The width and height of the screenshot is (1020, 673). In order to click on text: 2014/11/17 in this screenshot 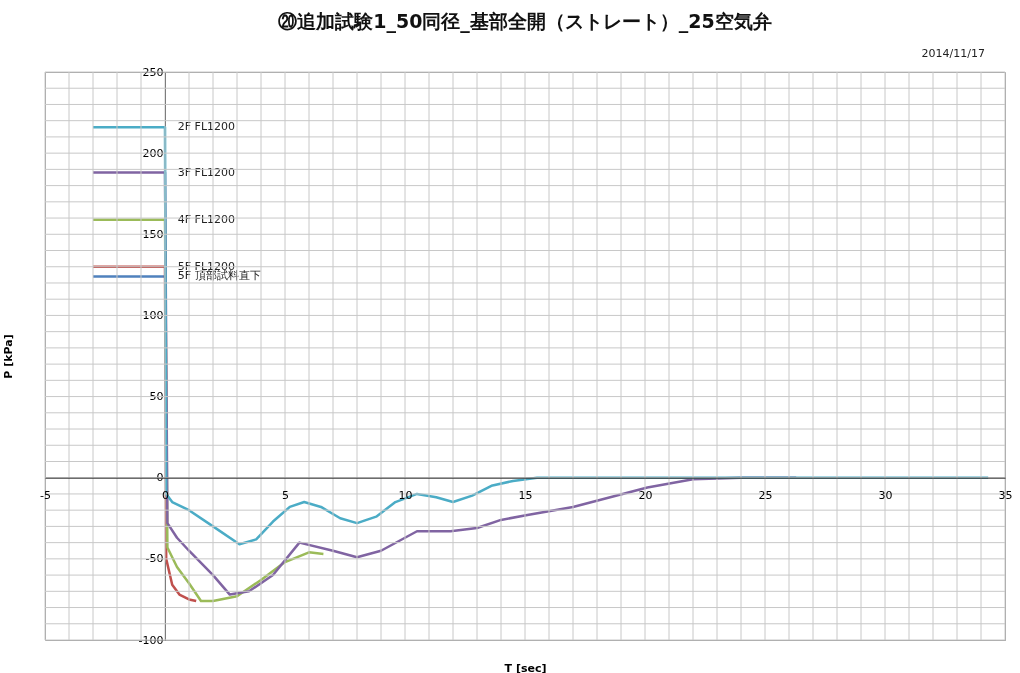, I will do `click(953, 53)`.